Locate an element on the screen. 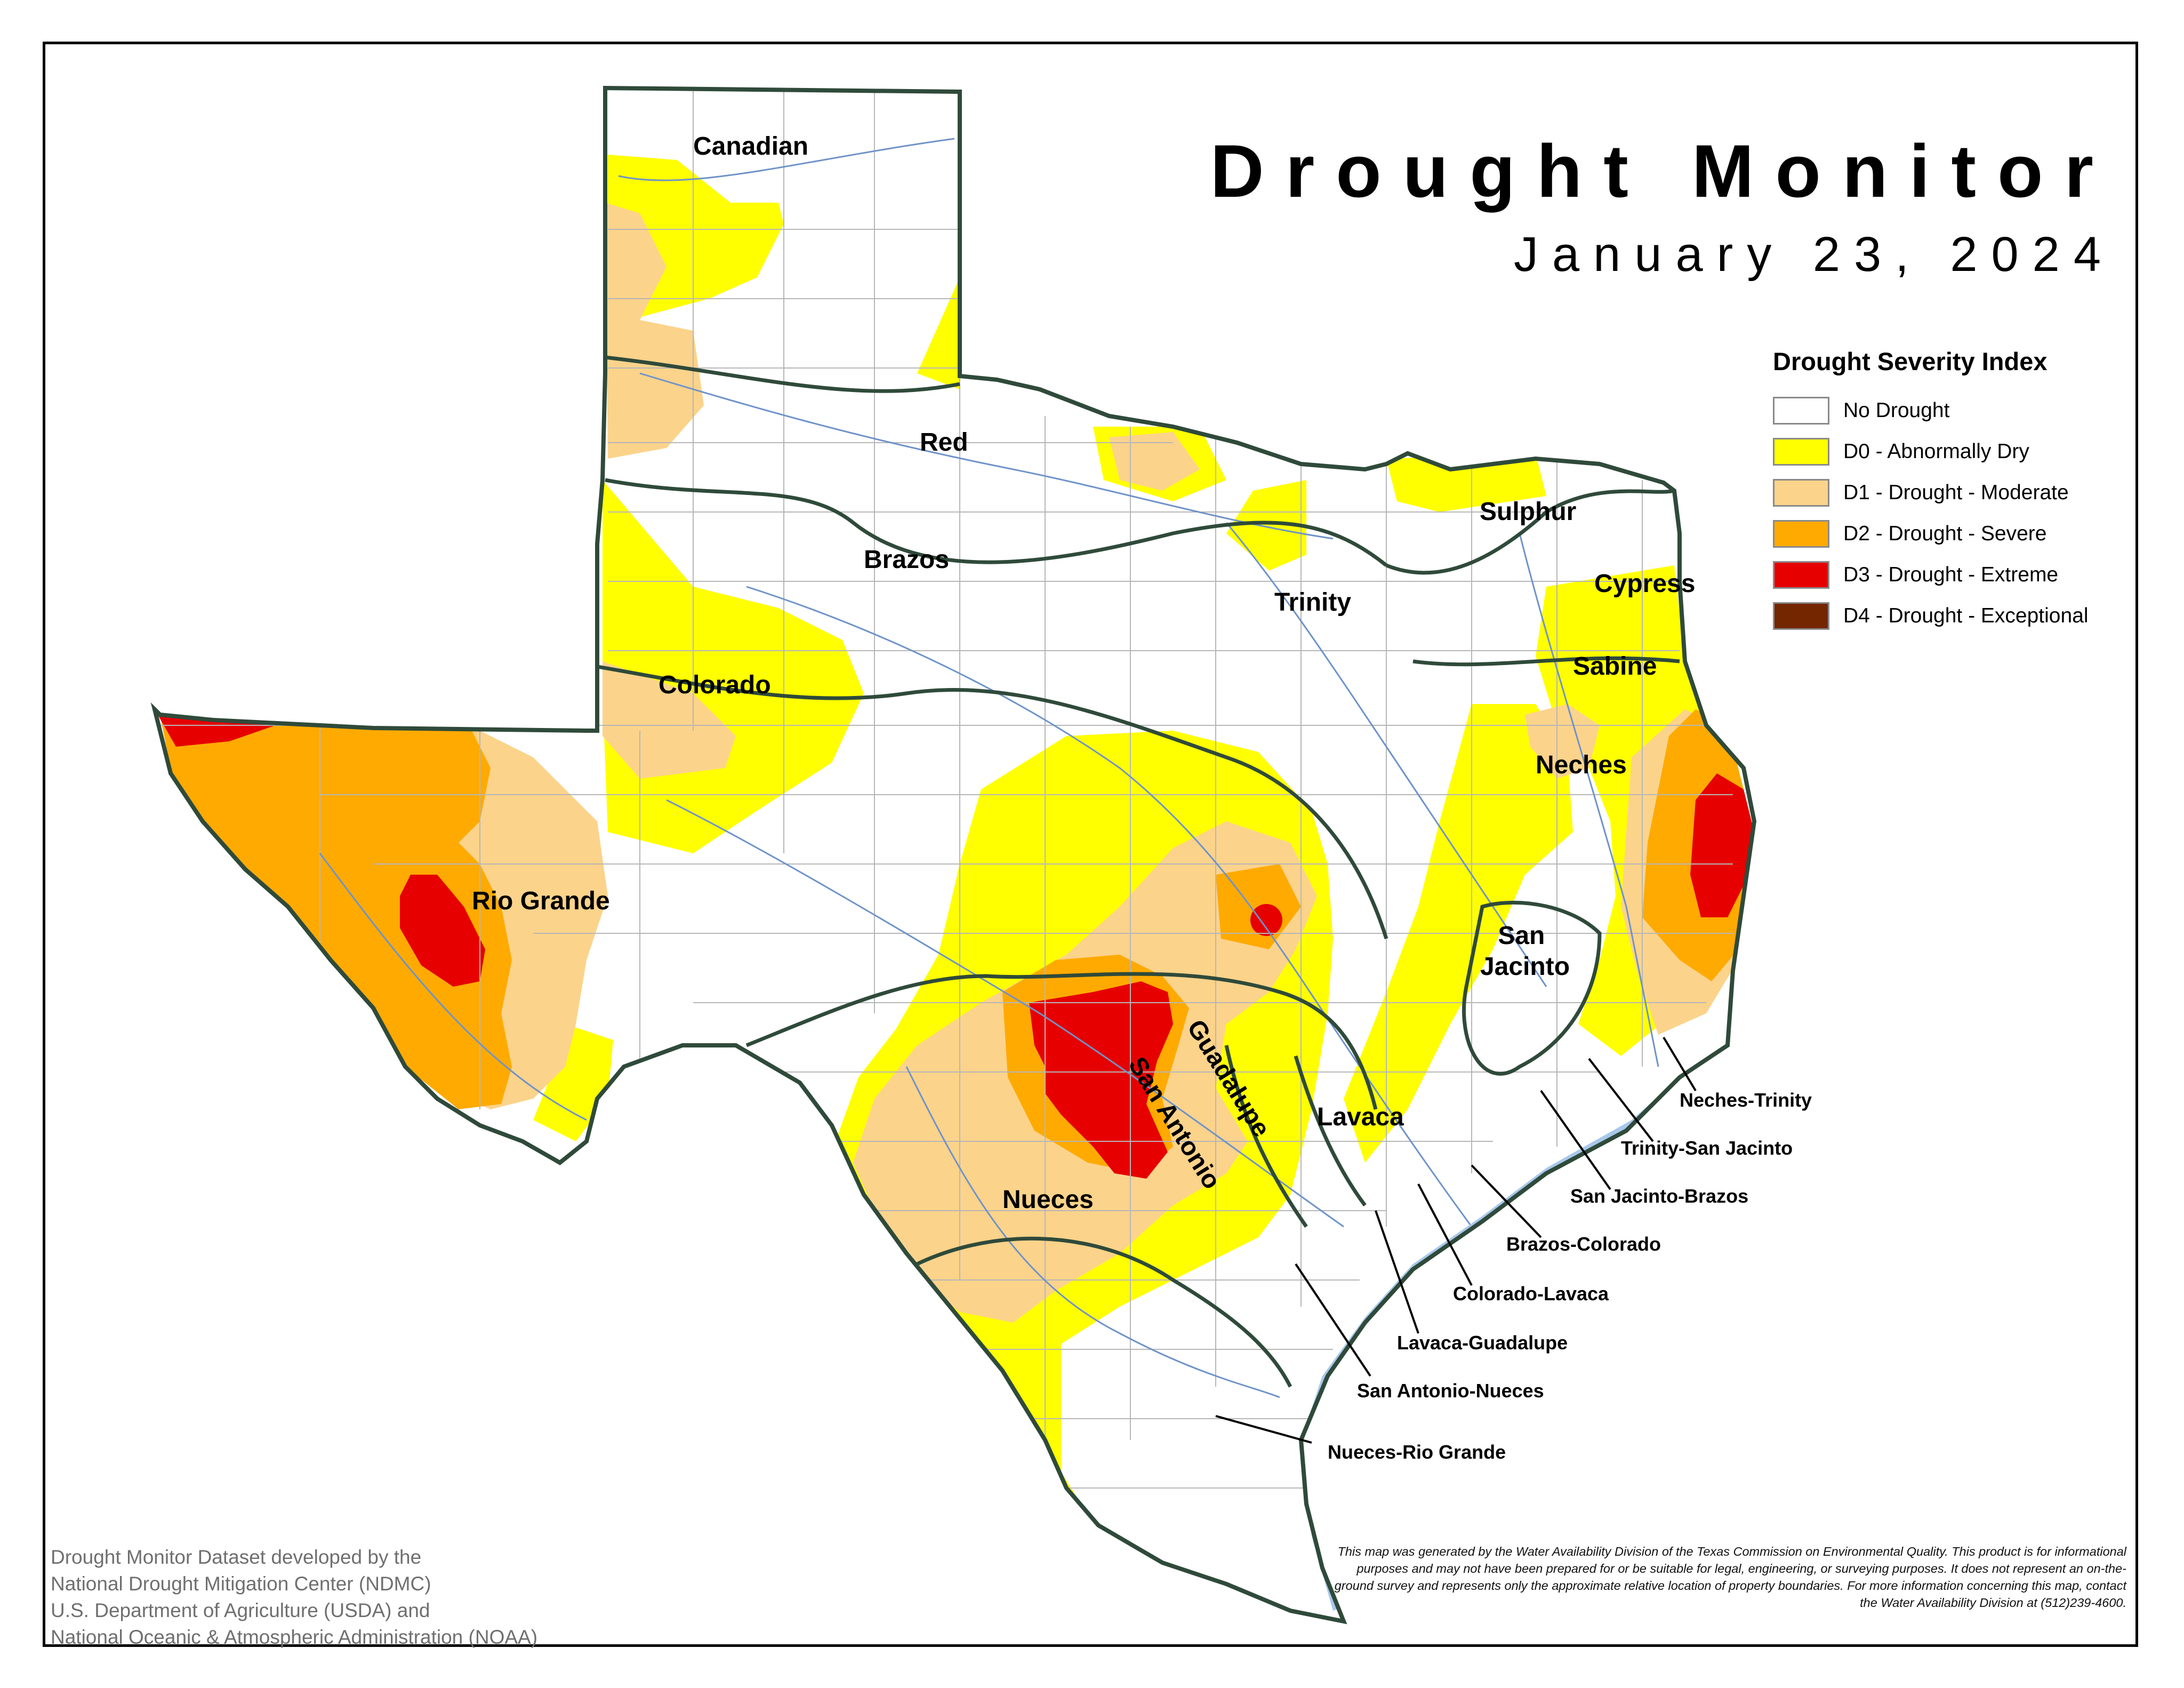  basin-label-trinity: Trinity is located at coordinates (1312, 602).